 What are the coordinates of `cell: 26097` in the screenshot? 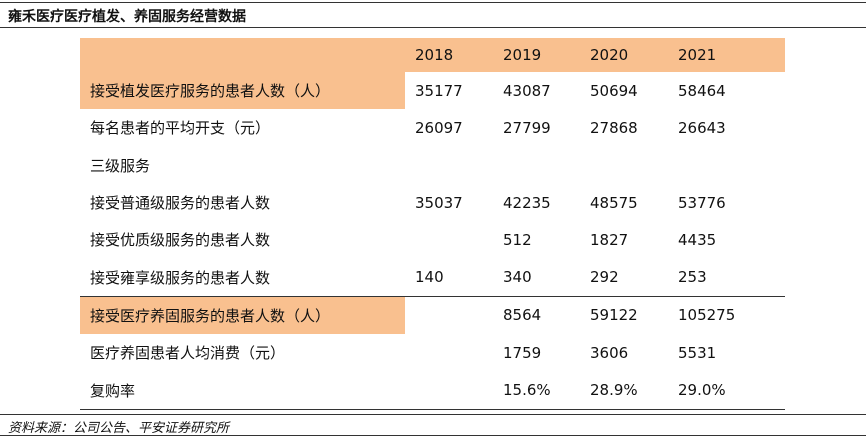 It's located at (439, 127).